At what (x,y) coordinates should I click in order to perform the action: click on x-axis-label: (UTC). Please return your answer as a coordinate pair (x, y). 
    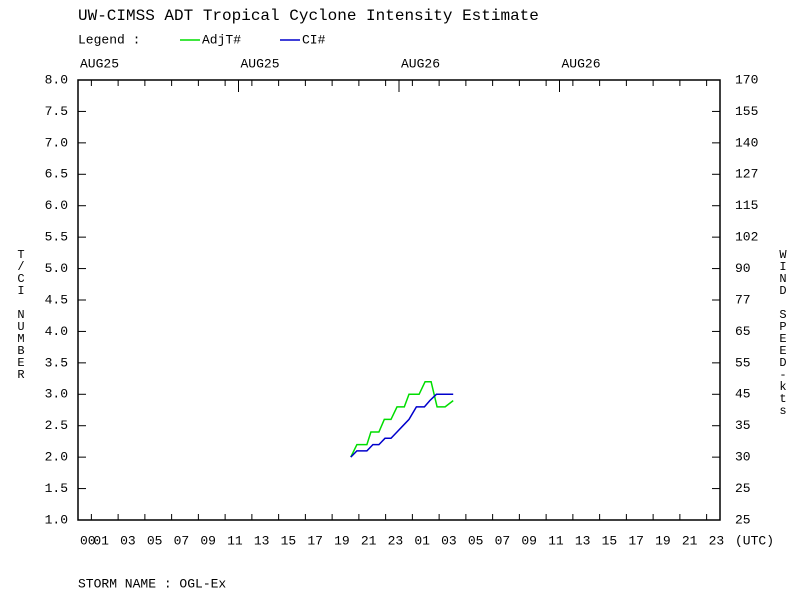
    Looking at the image, I should click on (754, 540).